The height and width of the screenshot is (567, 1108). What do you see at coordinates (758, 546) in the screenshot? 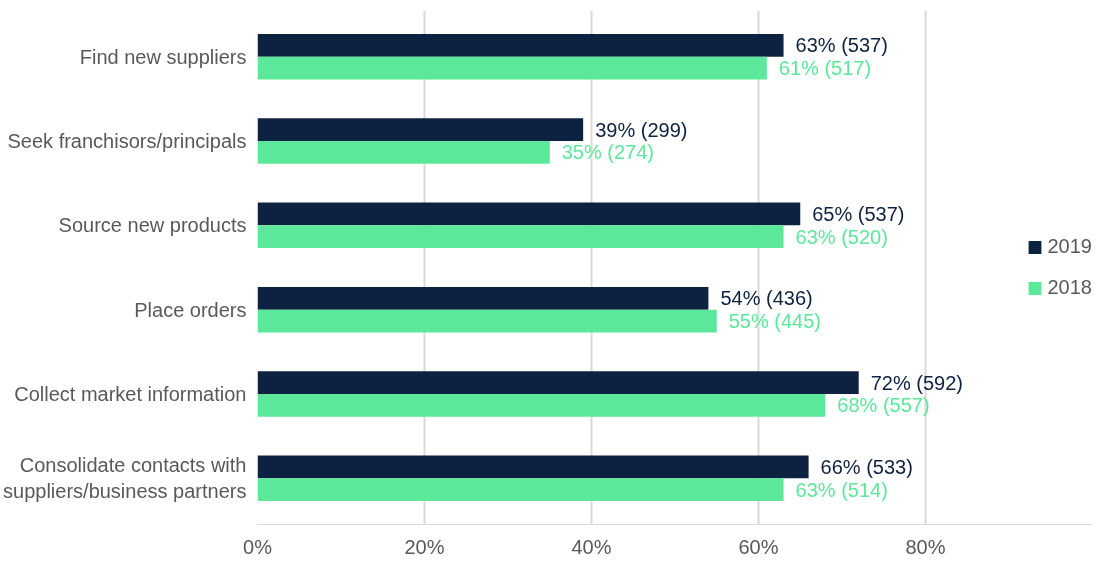
I see `x-tick-label: 60%` at bounding box center [758, 546].